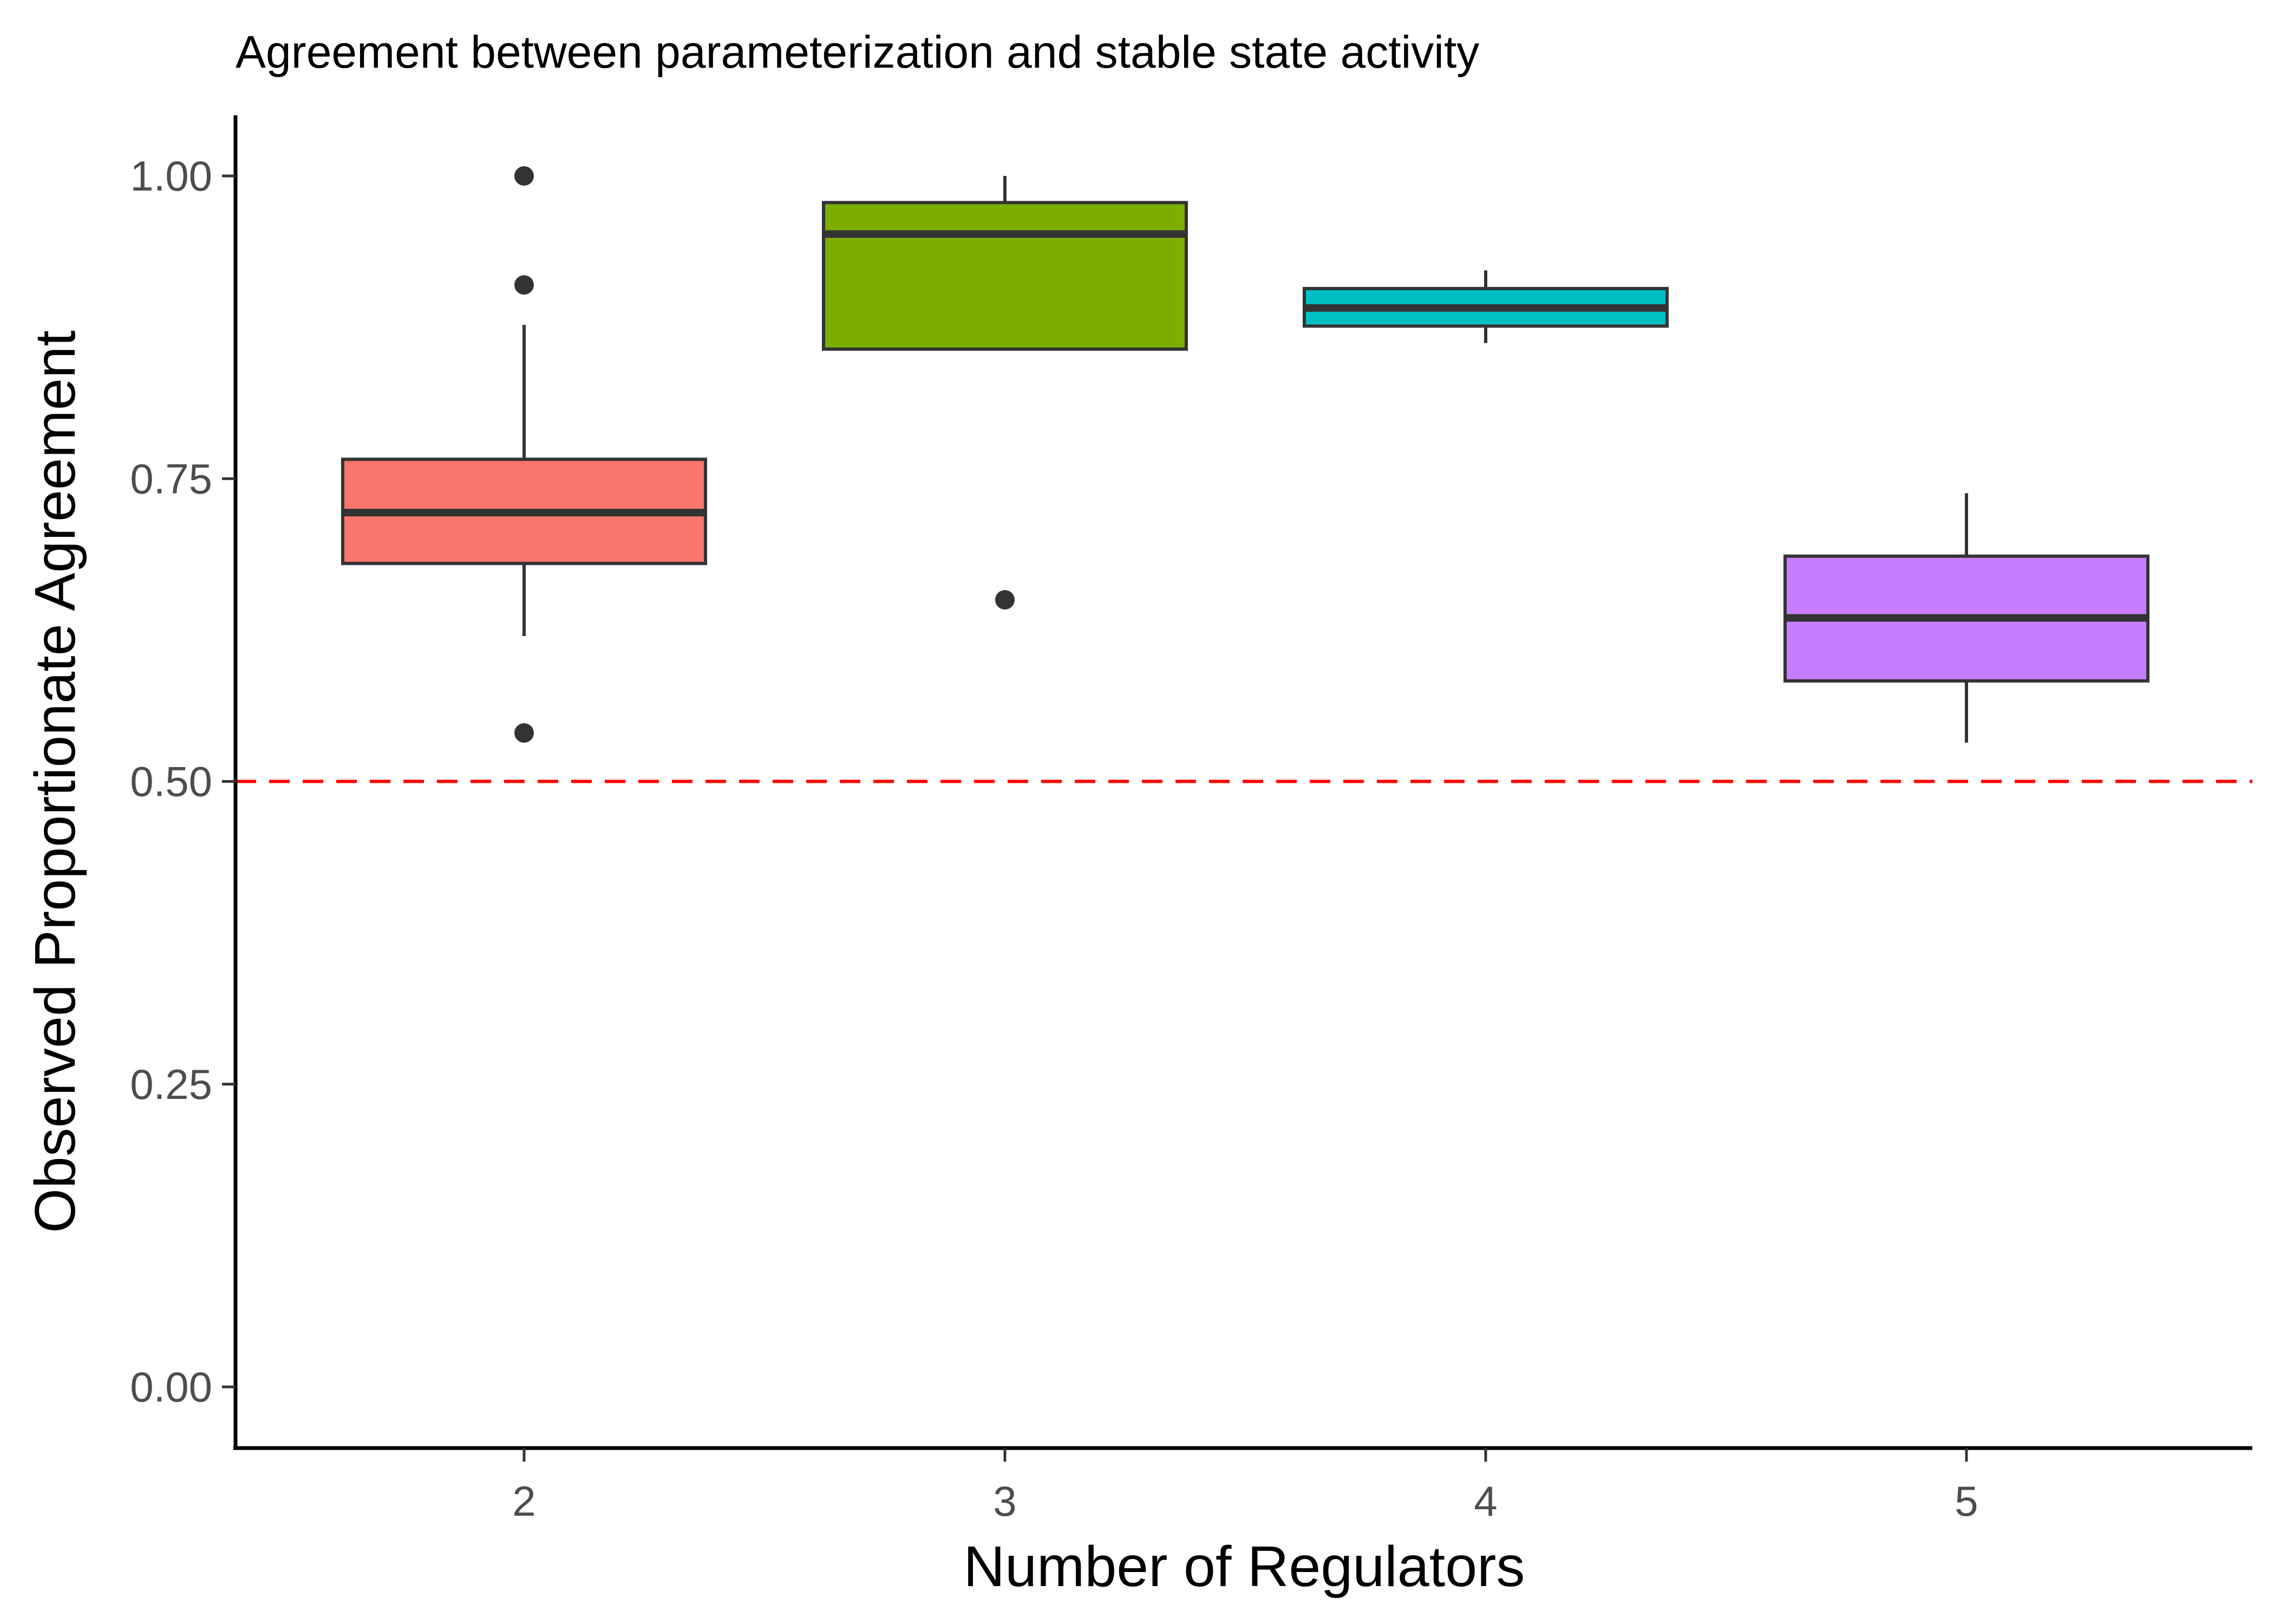 The width and height of the screenshot is (2274, 1624). Describe the element at coordinates (1967, 1501) in the screenshot. I see `x-tick-label: 5` at that location.